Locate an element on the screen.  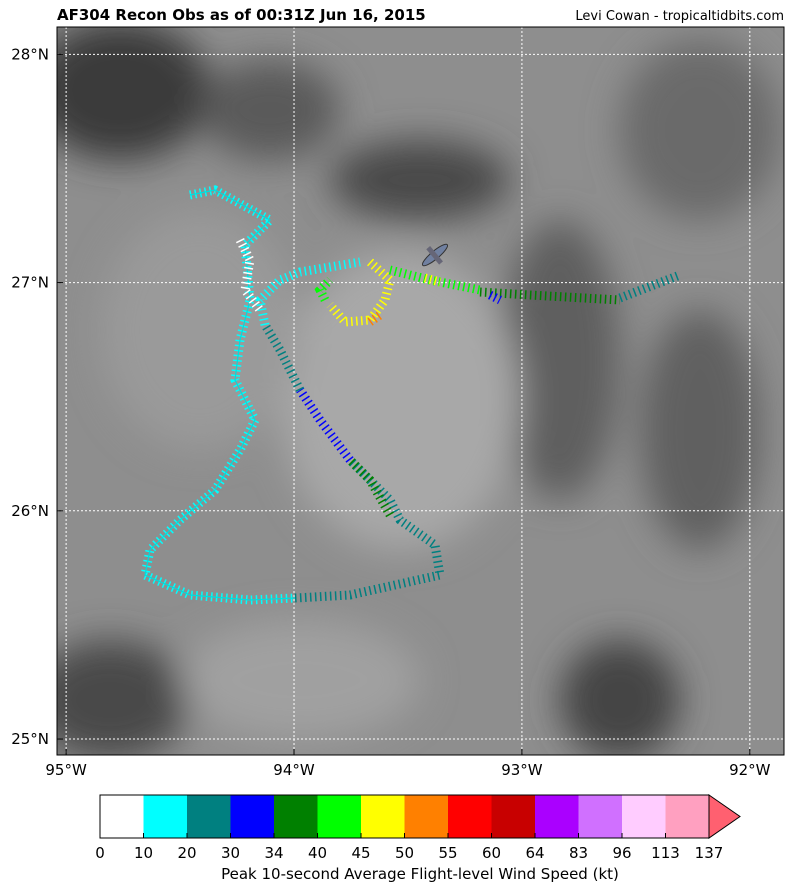
colorbar-tick-label: 45 is located at coordinates (360, 853).